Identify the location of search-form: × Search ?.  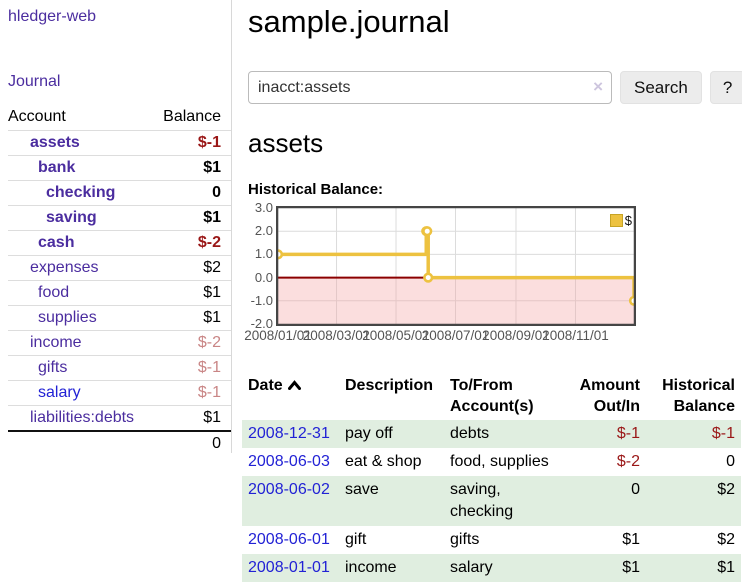
(495, 87).